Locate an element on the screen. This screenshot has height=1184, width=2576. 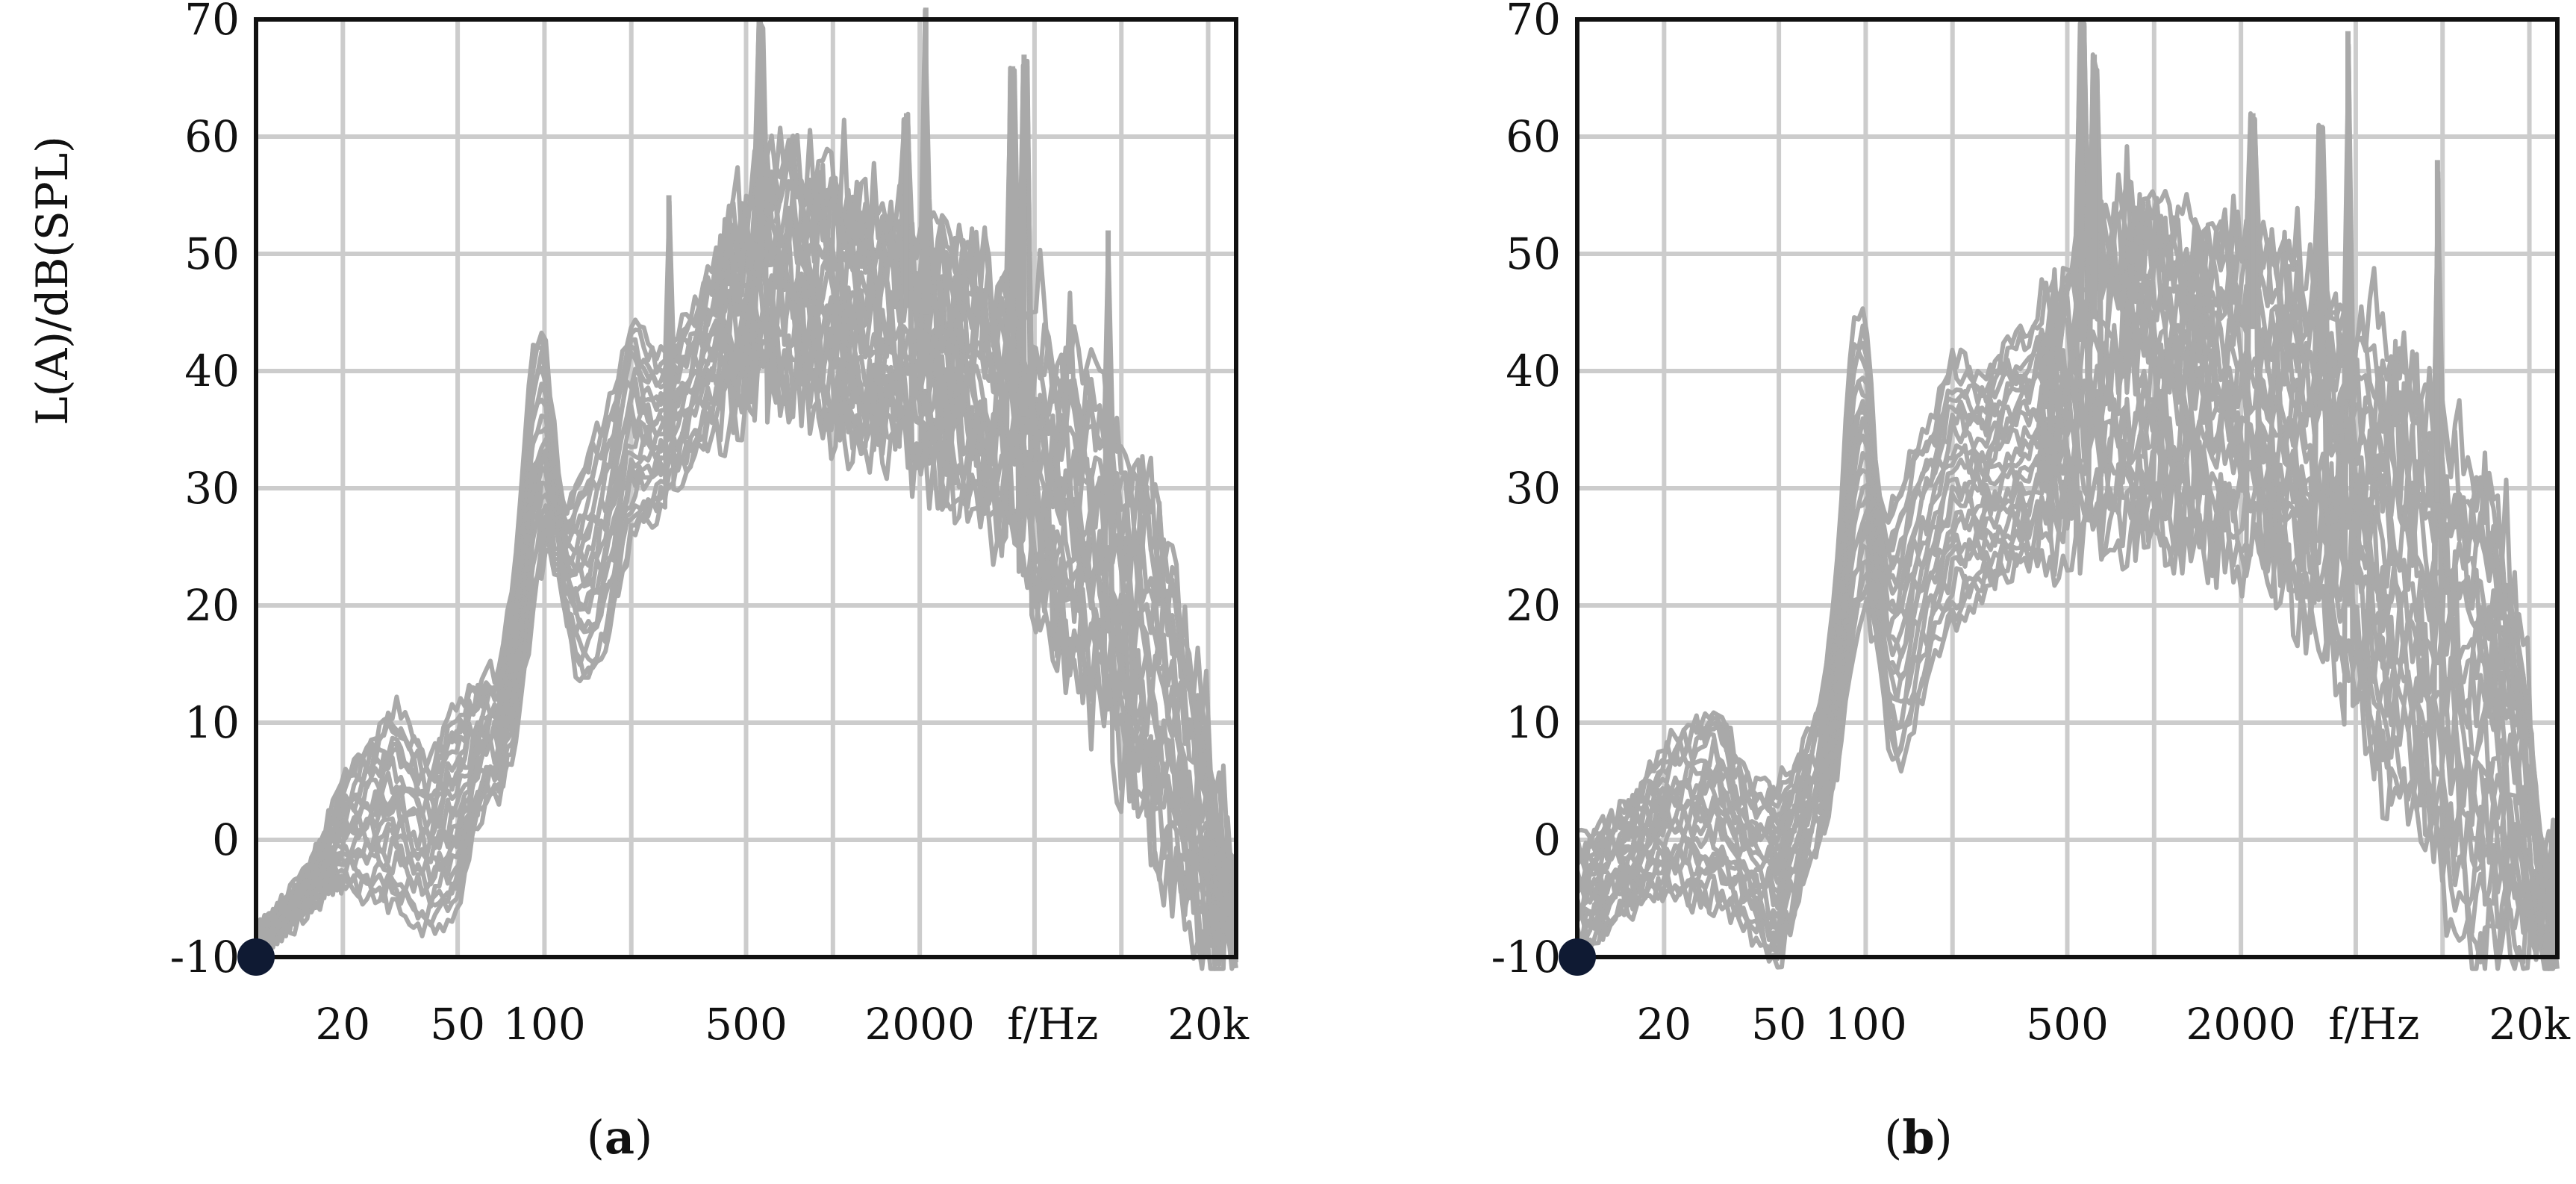
panel-label-letter: a is located at coordinates (619, 1137).